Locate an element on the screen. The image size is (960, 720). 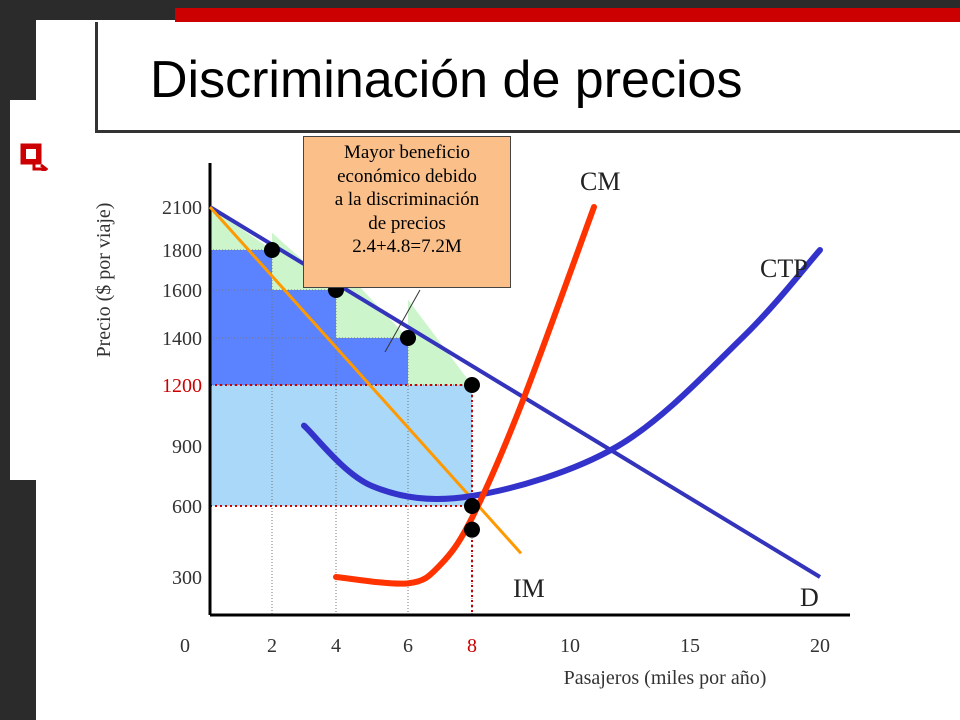
x-tick-label-1: 0 is located at coordinates (185, 646).